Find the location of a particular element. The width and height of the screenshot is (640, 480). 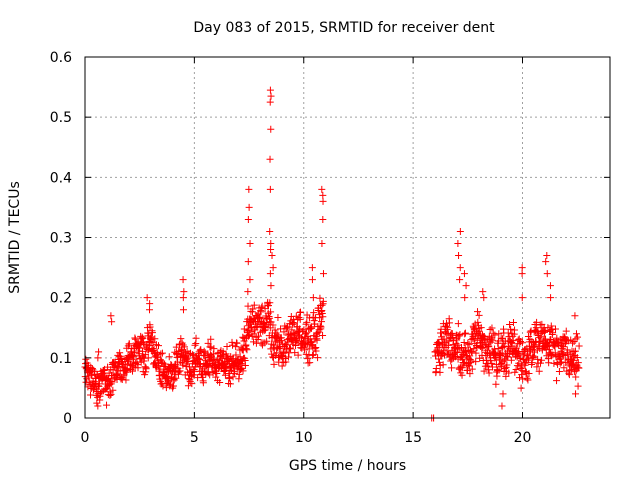

y-tick-label: 0 is located at coordinates (67, 419).